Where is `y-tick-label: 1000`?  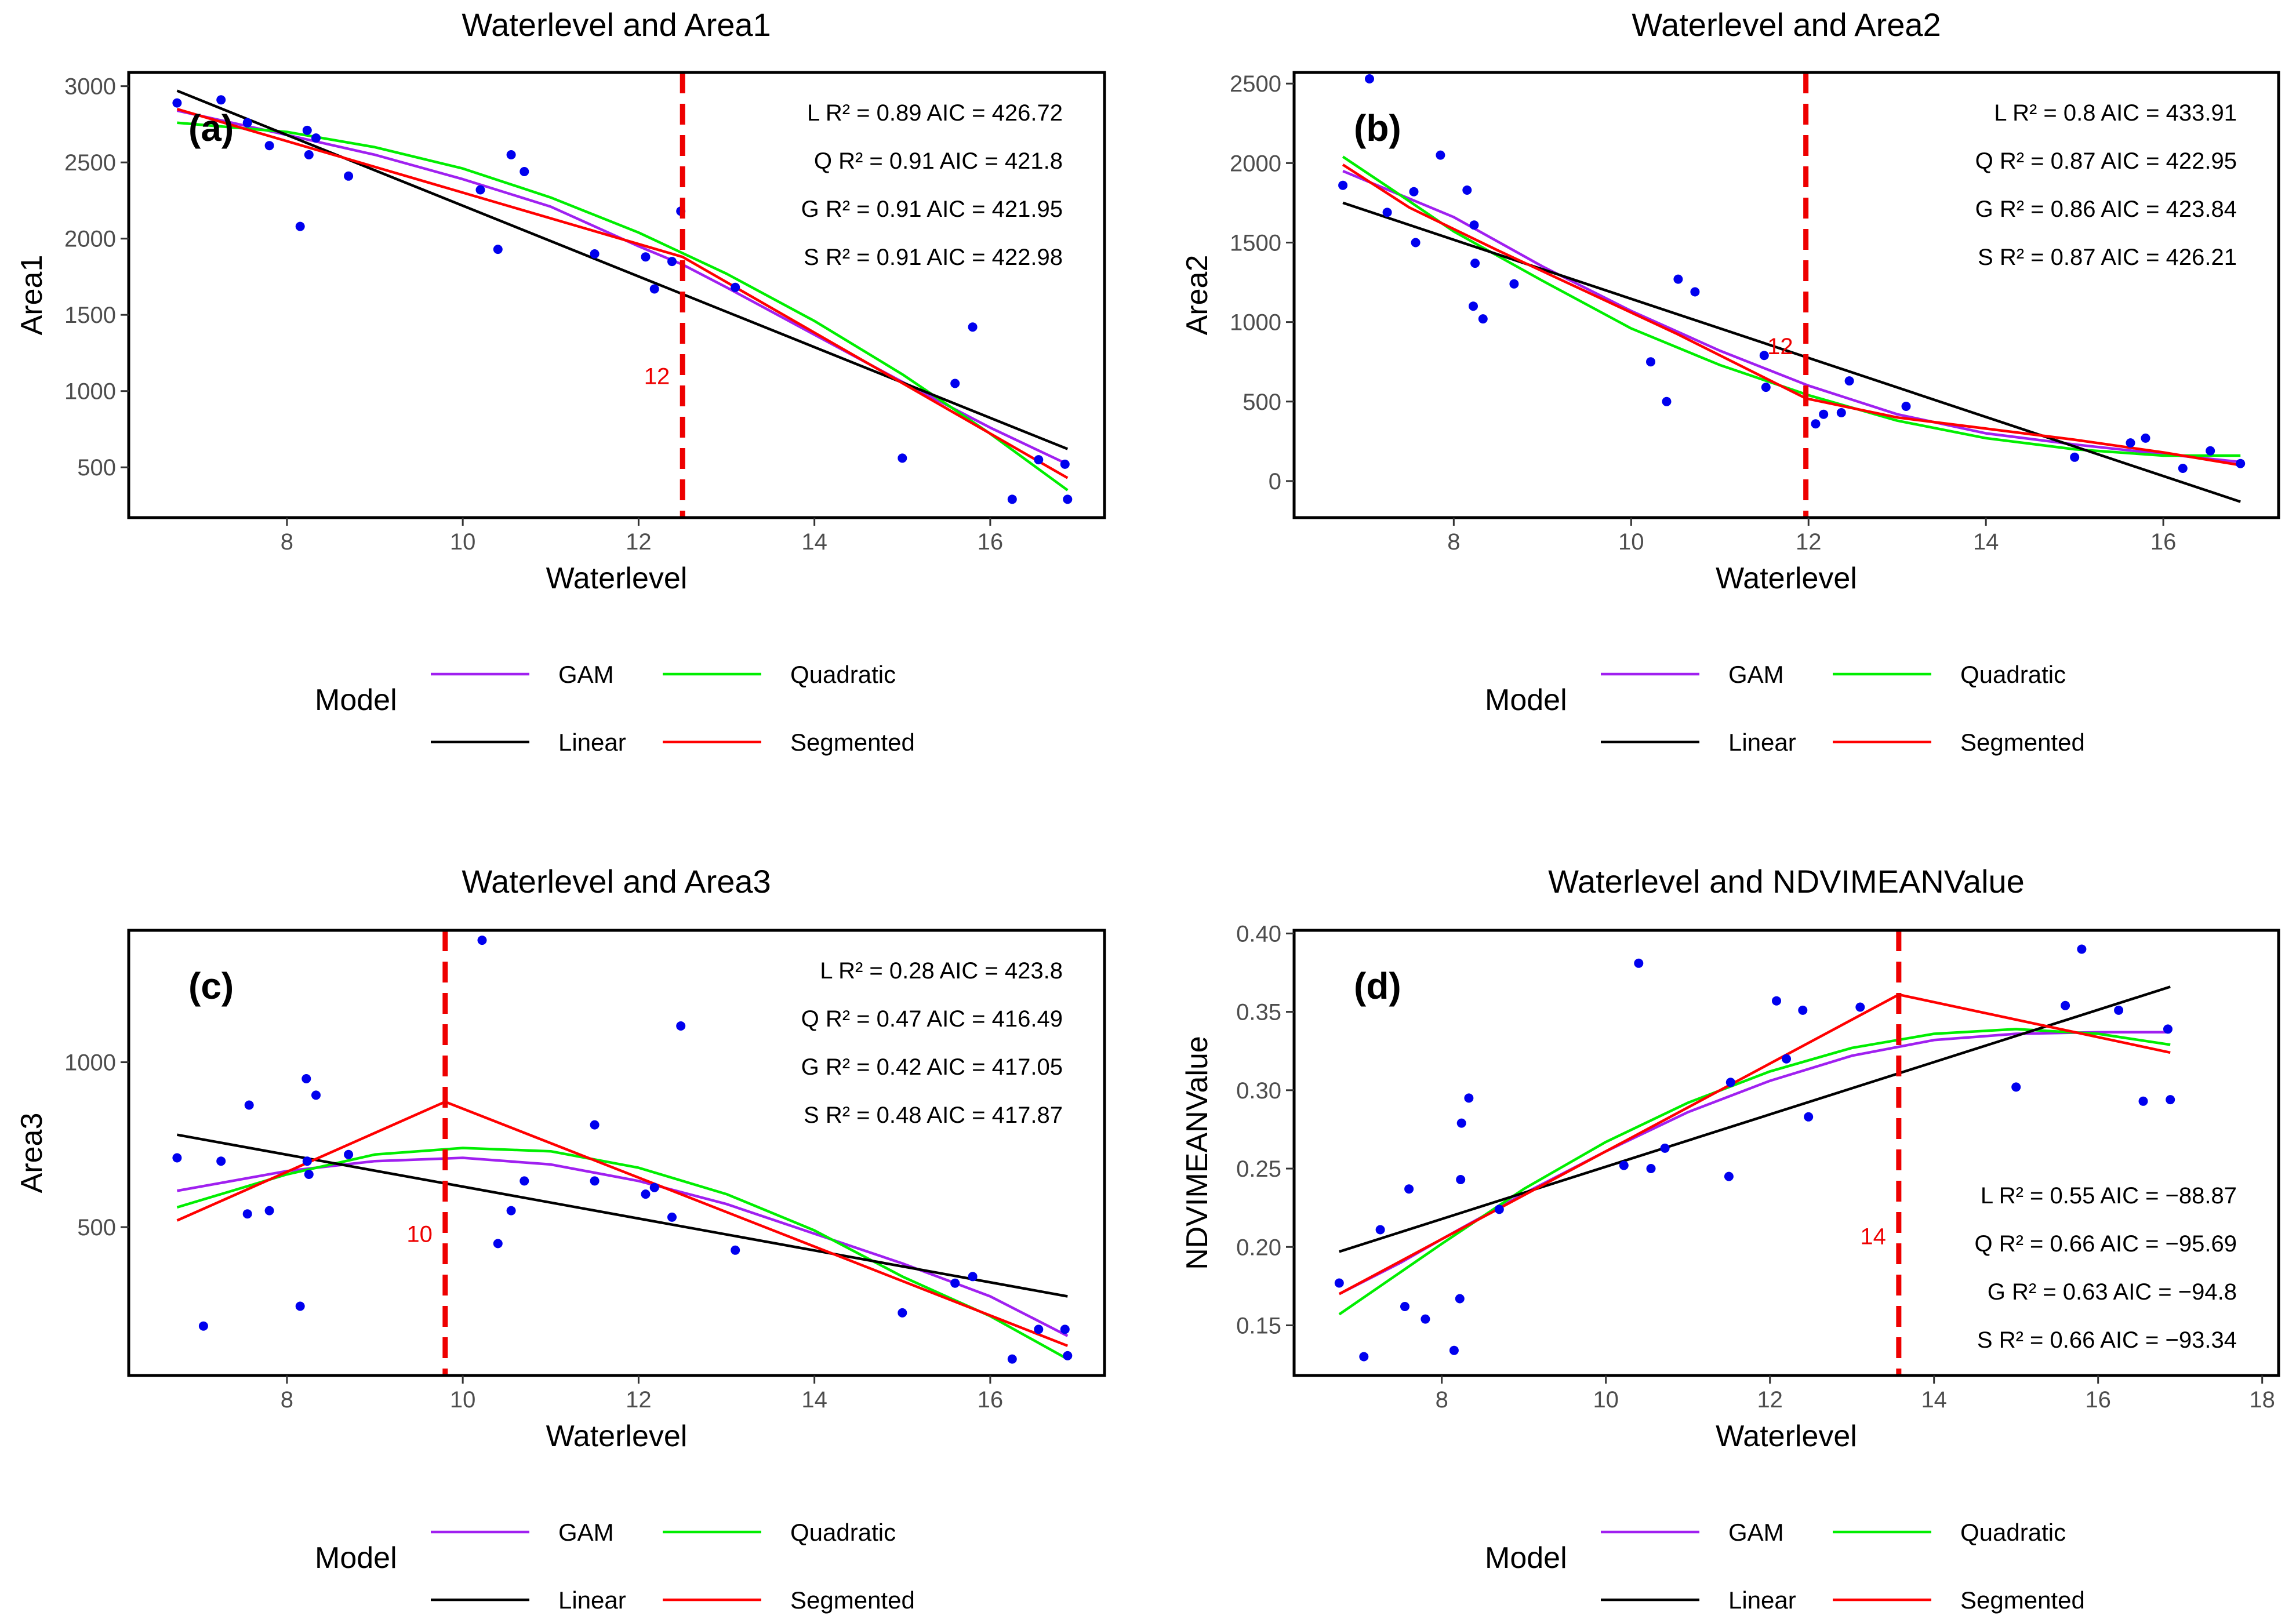 y-tick-label: 1000 is located at coordinates (90, 392).